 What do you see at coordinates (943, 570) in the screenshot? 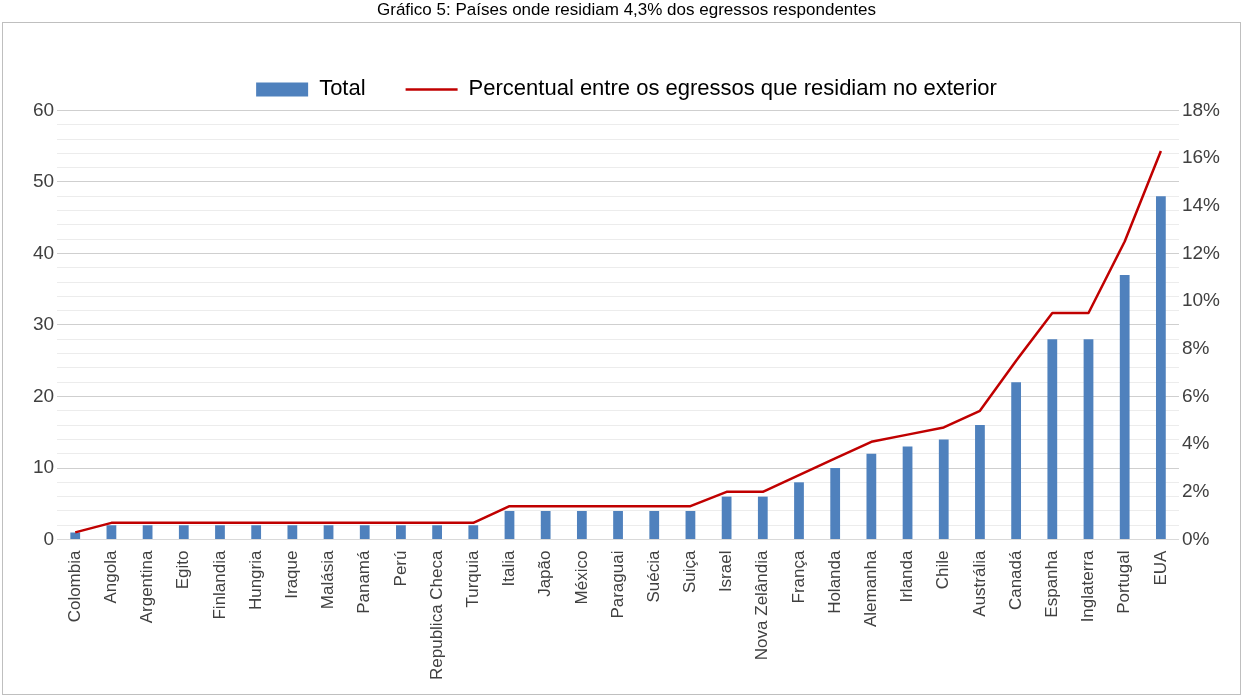
I see `x-tick-label: Chile` at bounding box center [943, 570].